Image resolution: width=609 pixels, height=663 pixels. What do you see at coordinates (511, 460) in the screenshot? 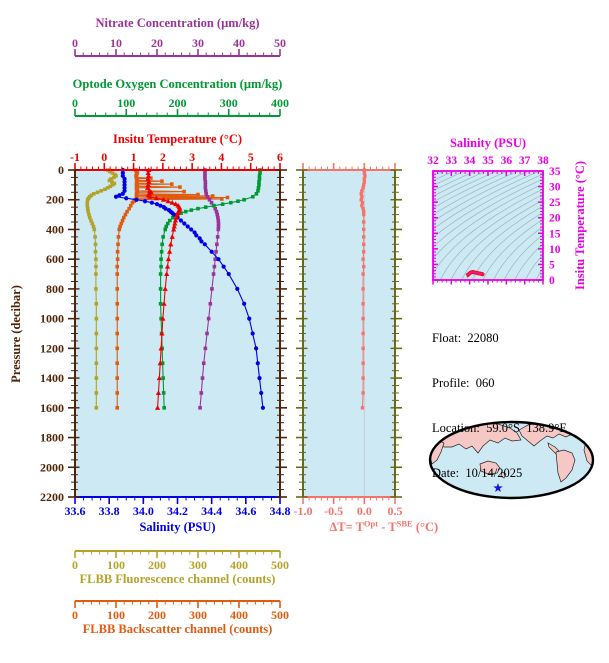
I see `map-outline` at bounding box center [511, 460].